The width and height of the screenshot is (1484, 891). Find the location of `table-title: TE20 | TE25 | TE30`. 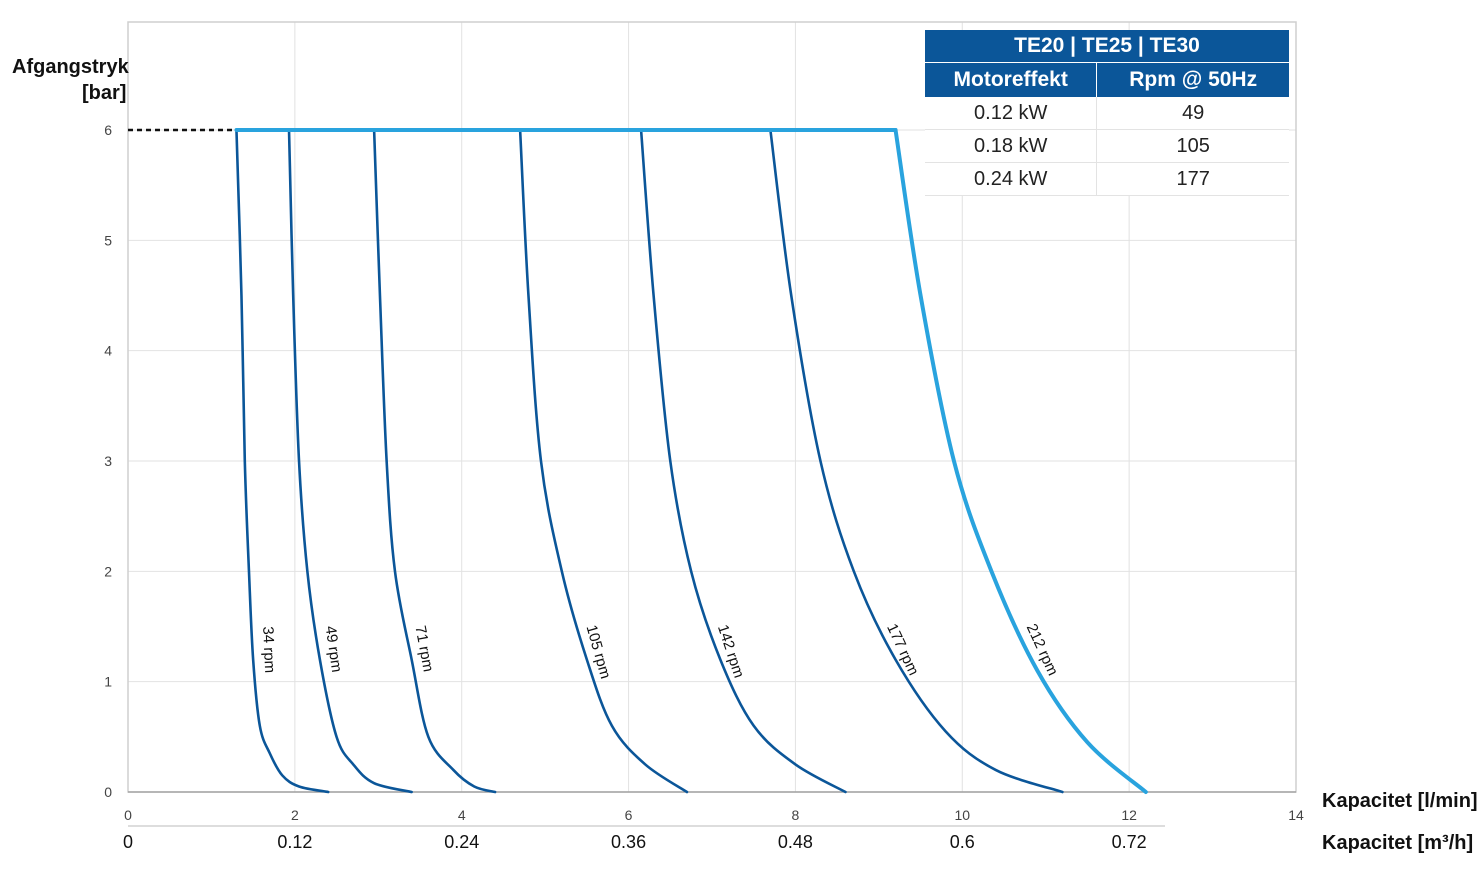

table-title: TE20 | TE25 | TE30 is located at coordinates (1107, 46).